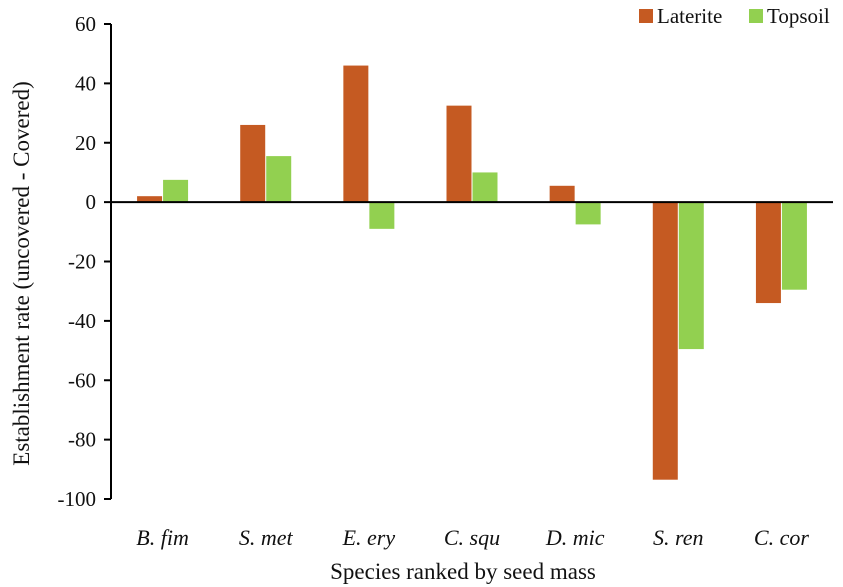 The height and width of the screenshot is (587, 843). Describe the element at coordinates (646, 16) in the screenshot. I see `legend-swatch-laterite` at that location.